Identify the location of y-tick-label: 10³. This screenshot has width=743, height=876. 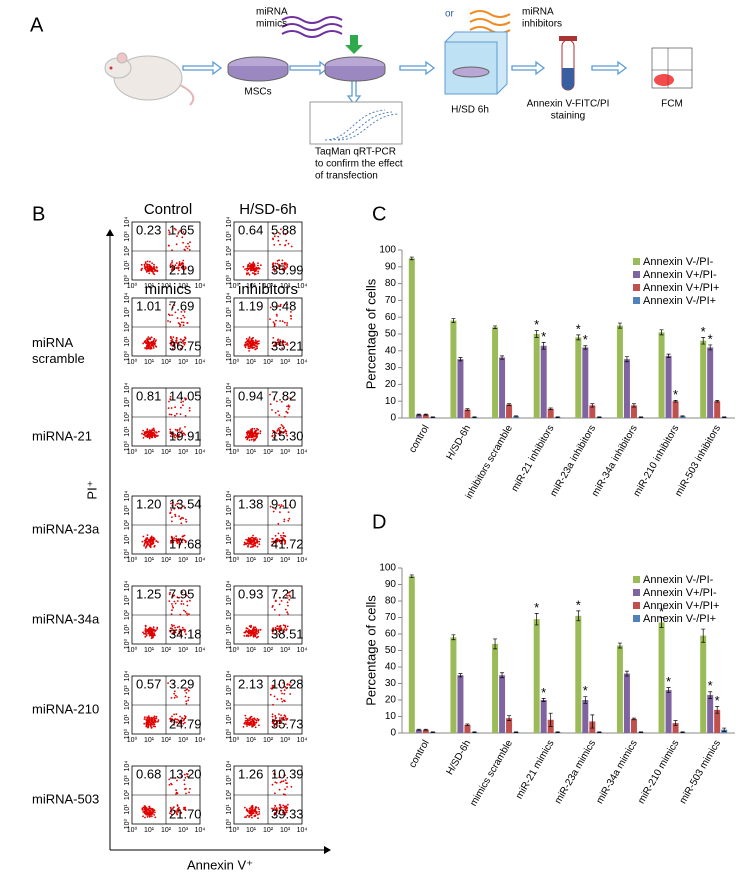
(229, 600).